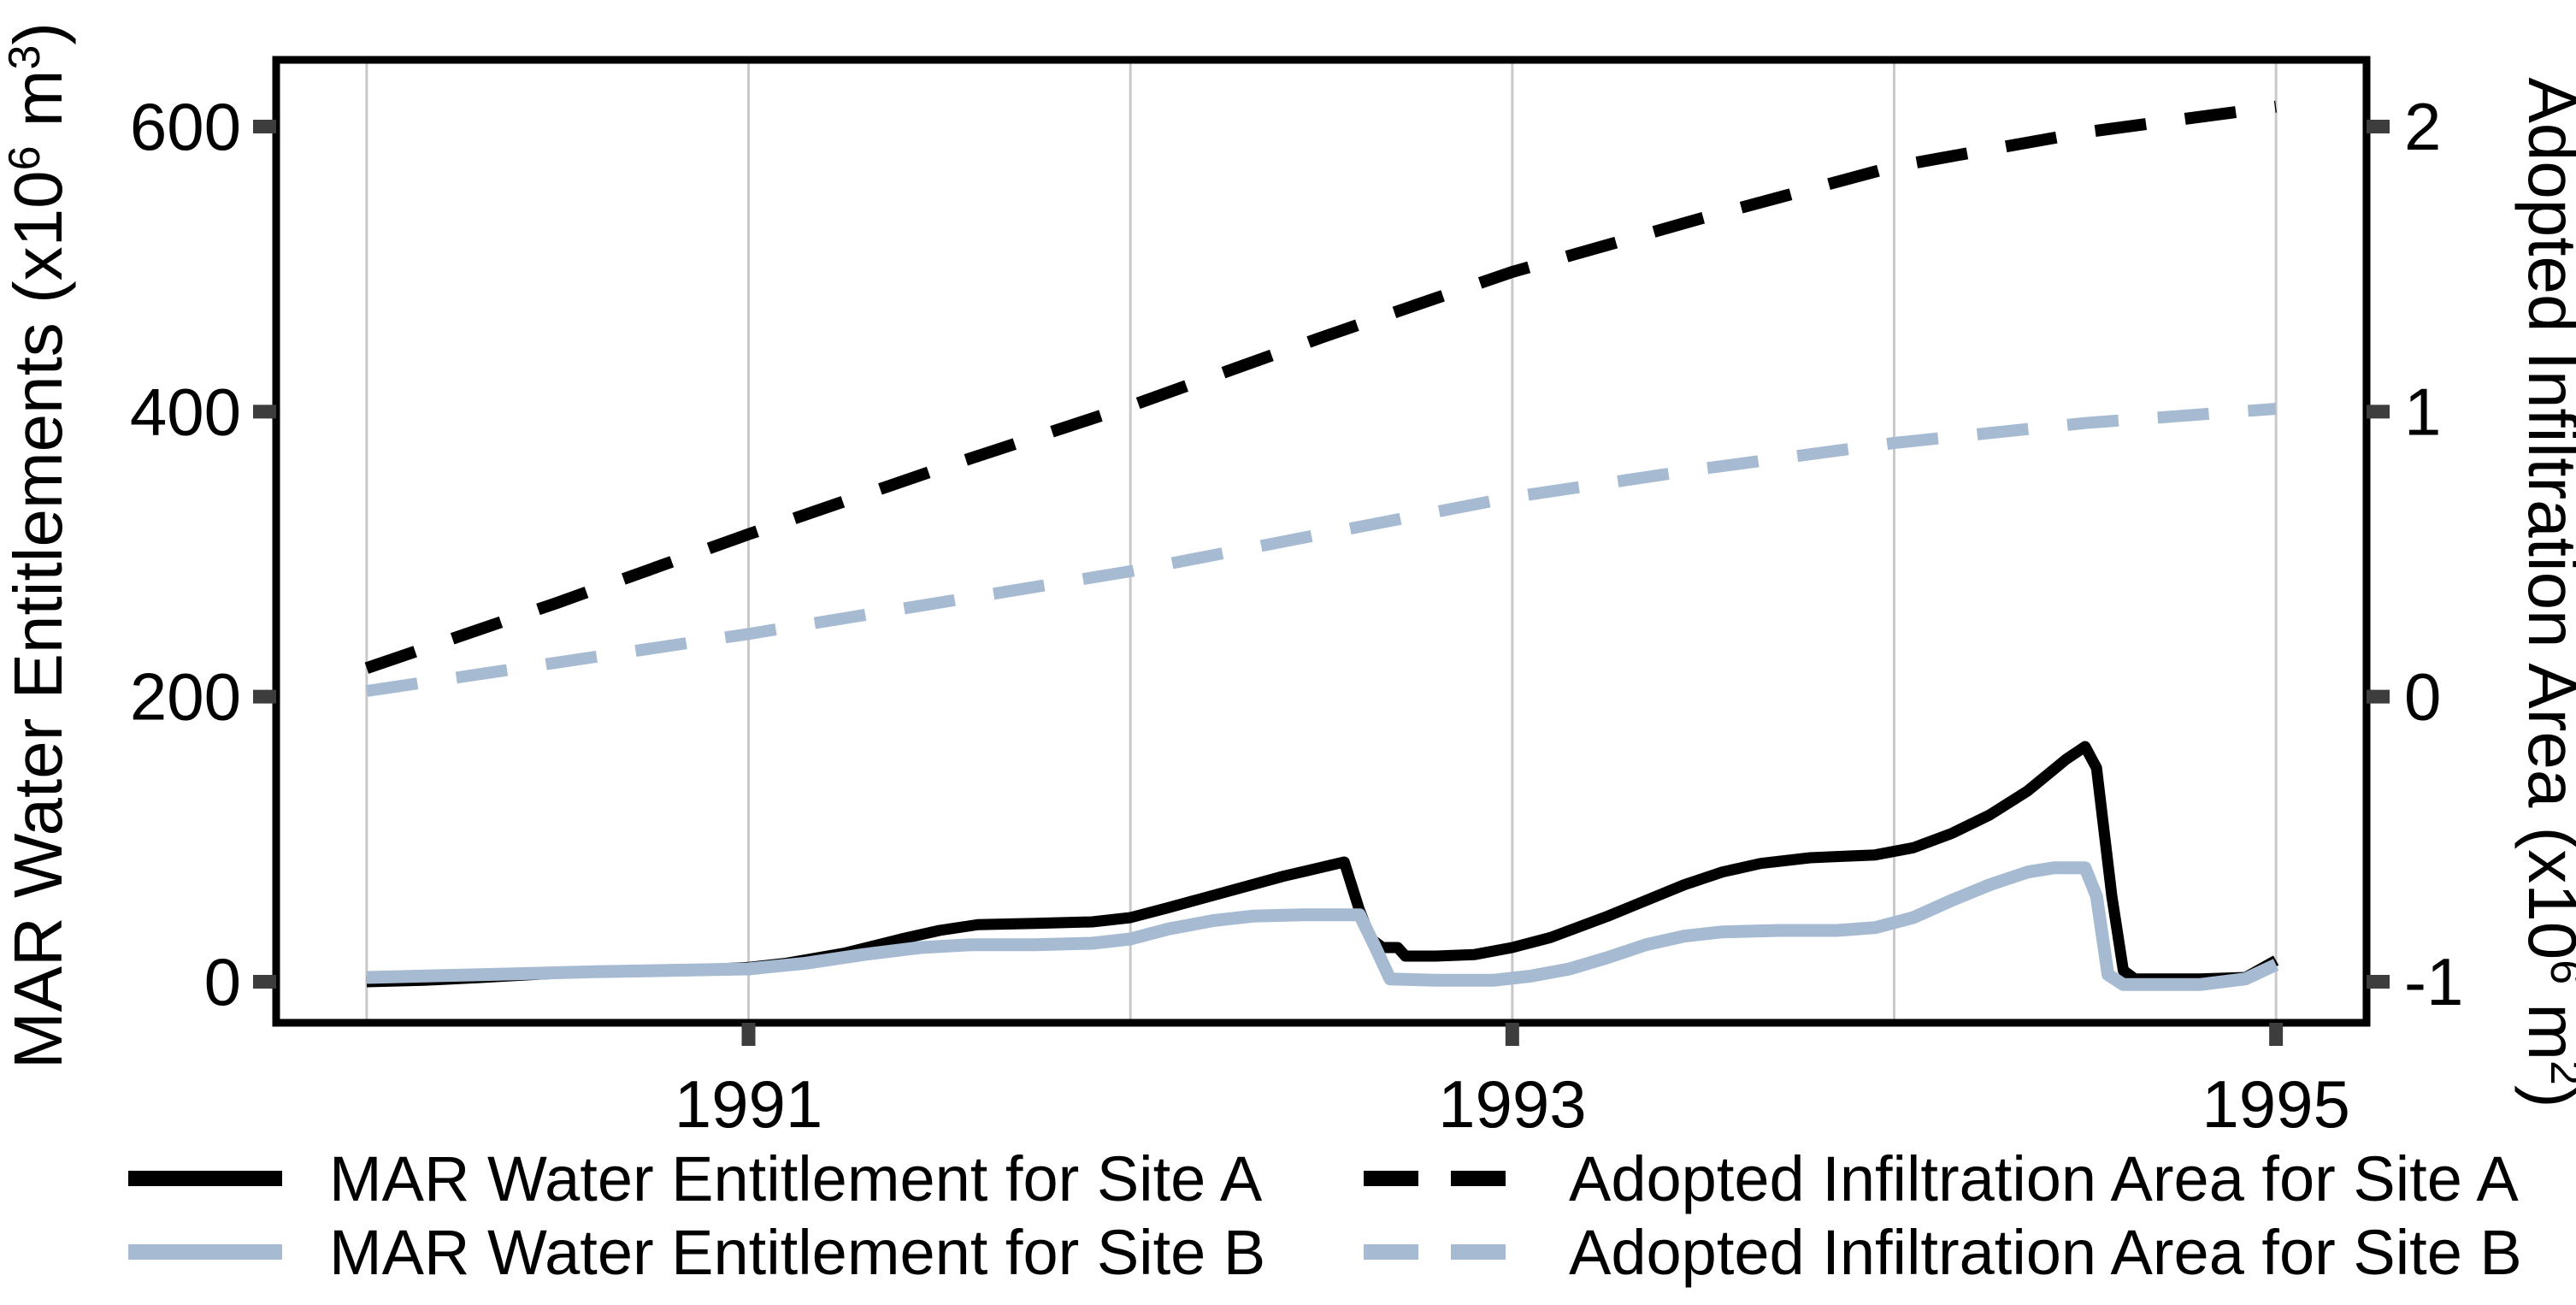  What do you see at coordinates (38, 108) in the screenshot?
I see `y-left-axis-title-text: m` at bounding box center [38, 108].